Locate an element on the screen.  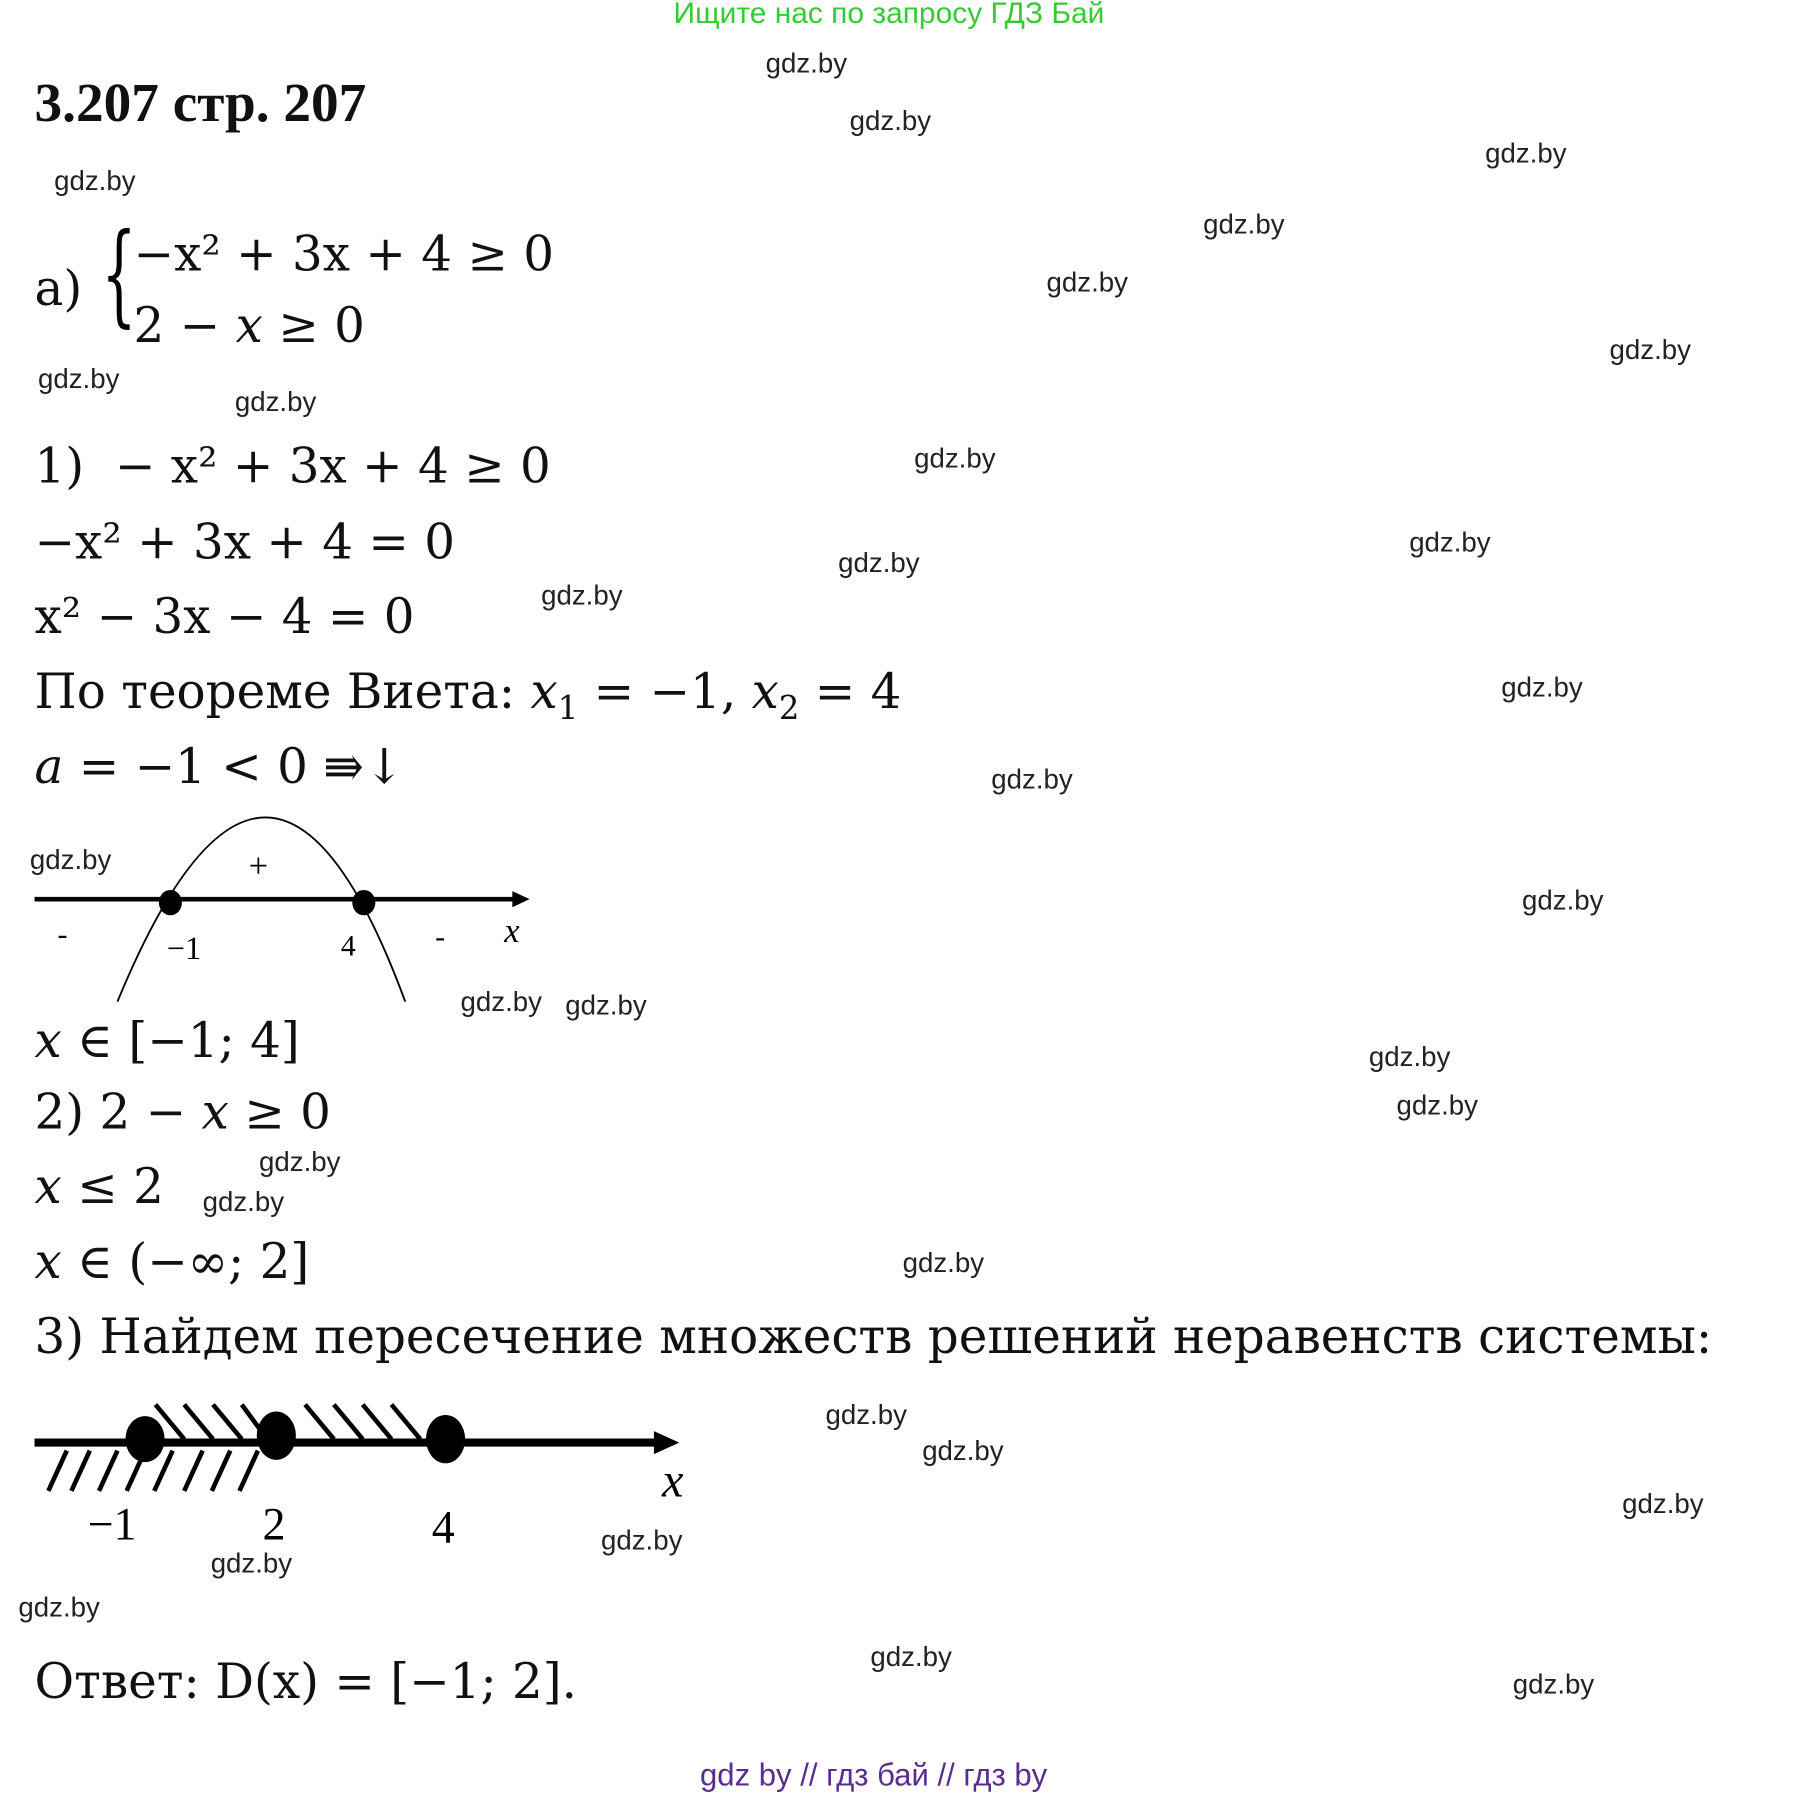
step1-result: x ∈ [−1; 4] is located at coordinates (167, 1040).